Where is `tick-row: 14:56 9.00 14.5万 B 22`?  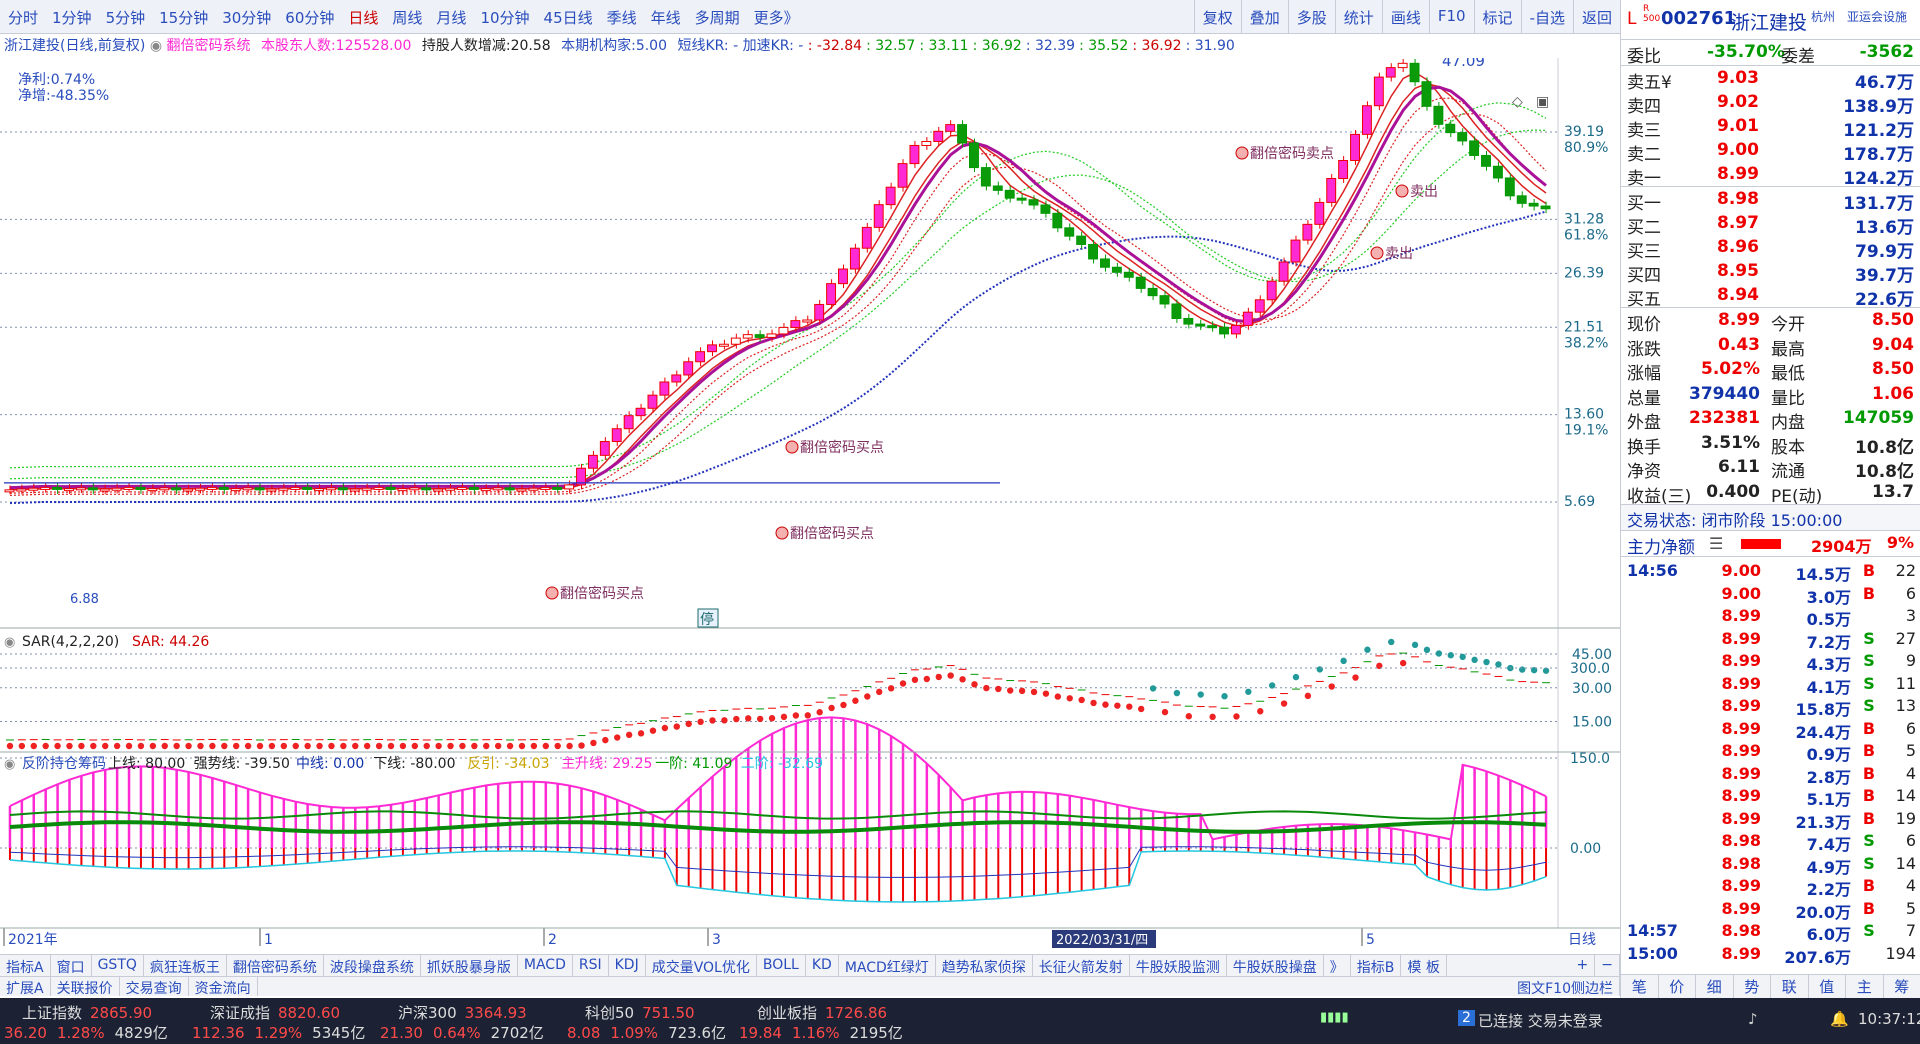 tick-row: 14:56 9.00 14.5万 B 22 is located at coordinates (1770, 572).